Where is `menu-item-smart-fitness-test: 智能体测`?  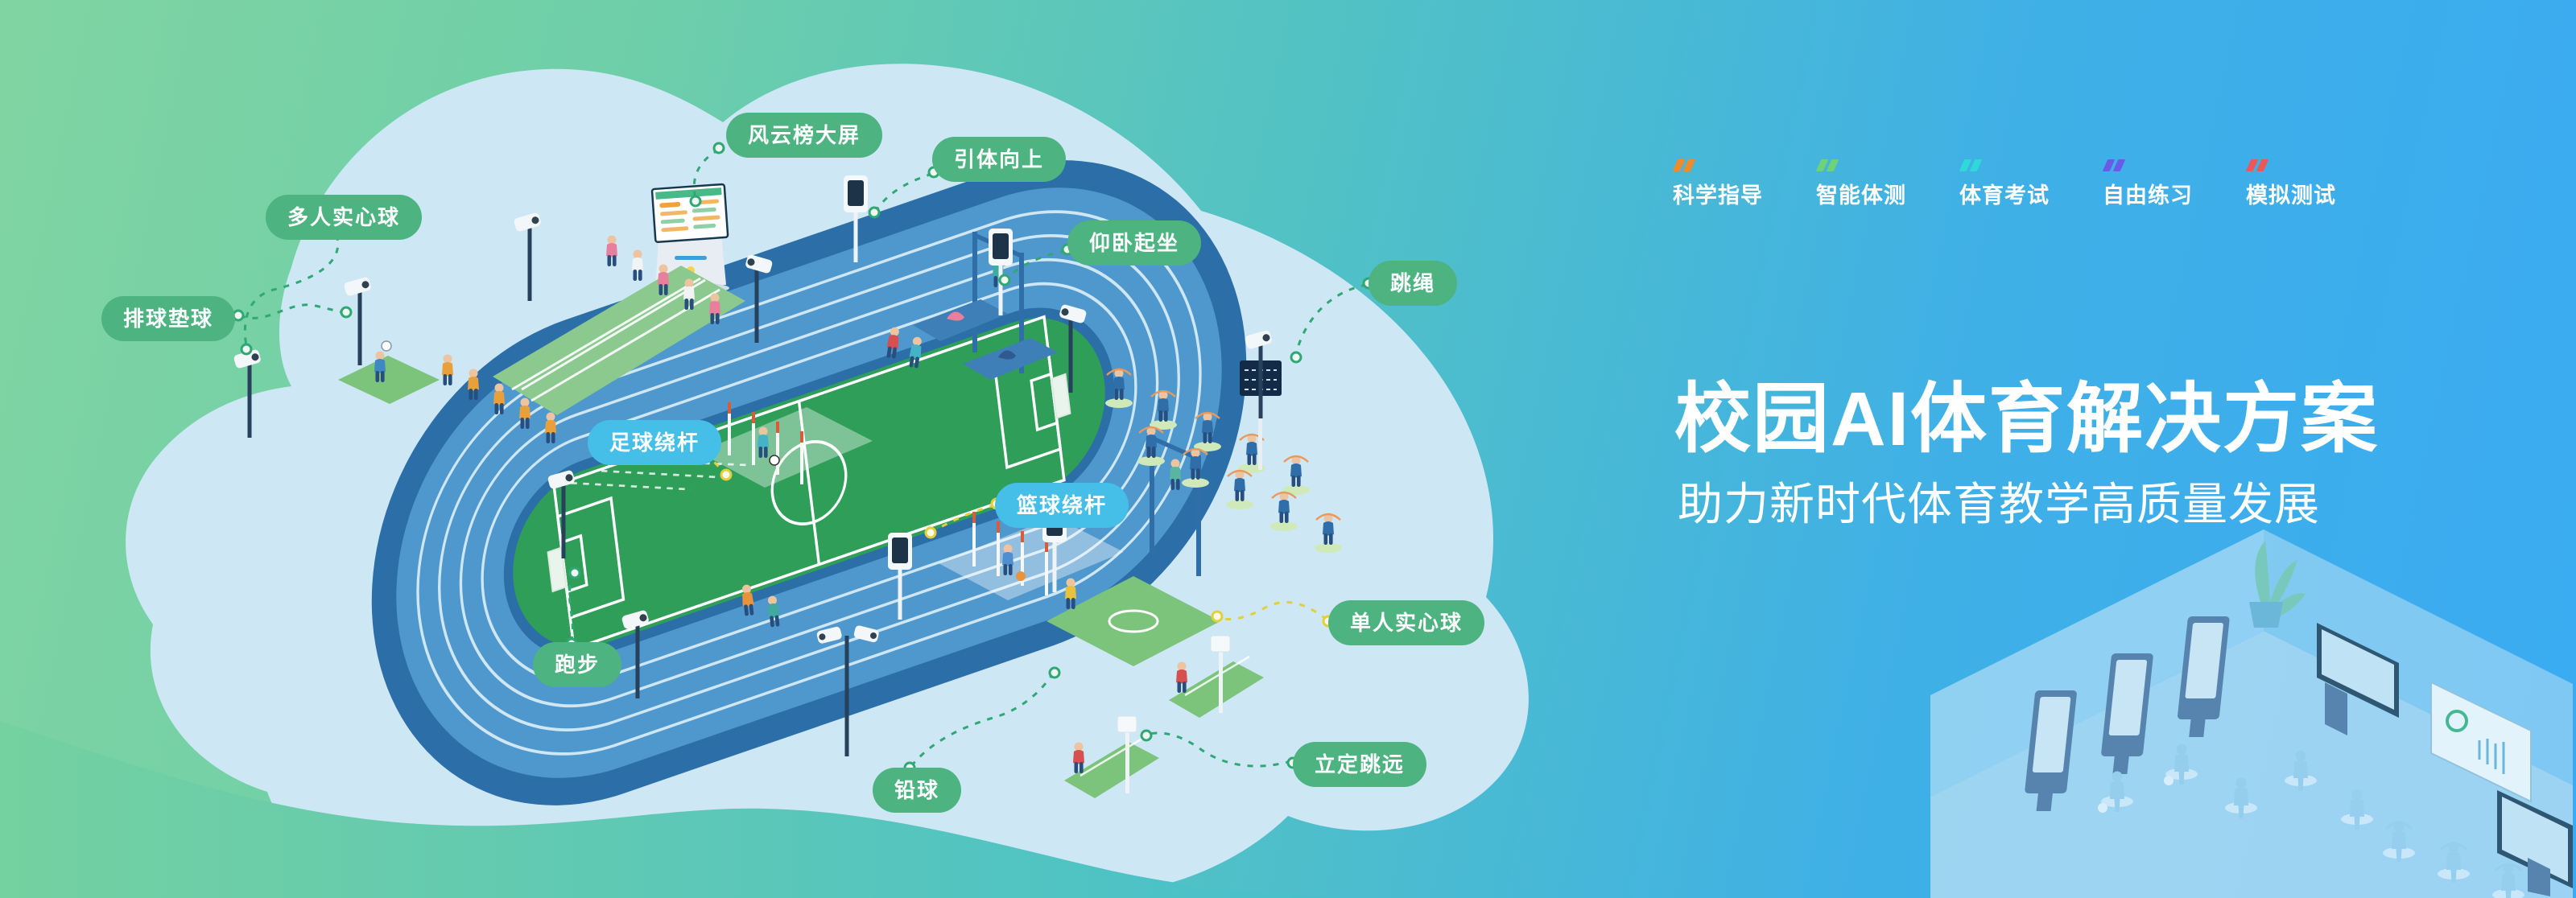
menu-item-smart-fitness-test: 智能体测 is located at coordinates (1860, 184).